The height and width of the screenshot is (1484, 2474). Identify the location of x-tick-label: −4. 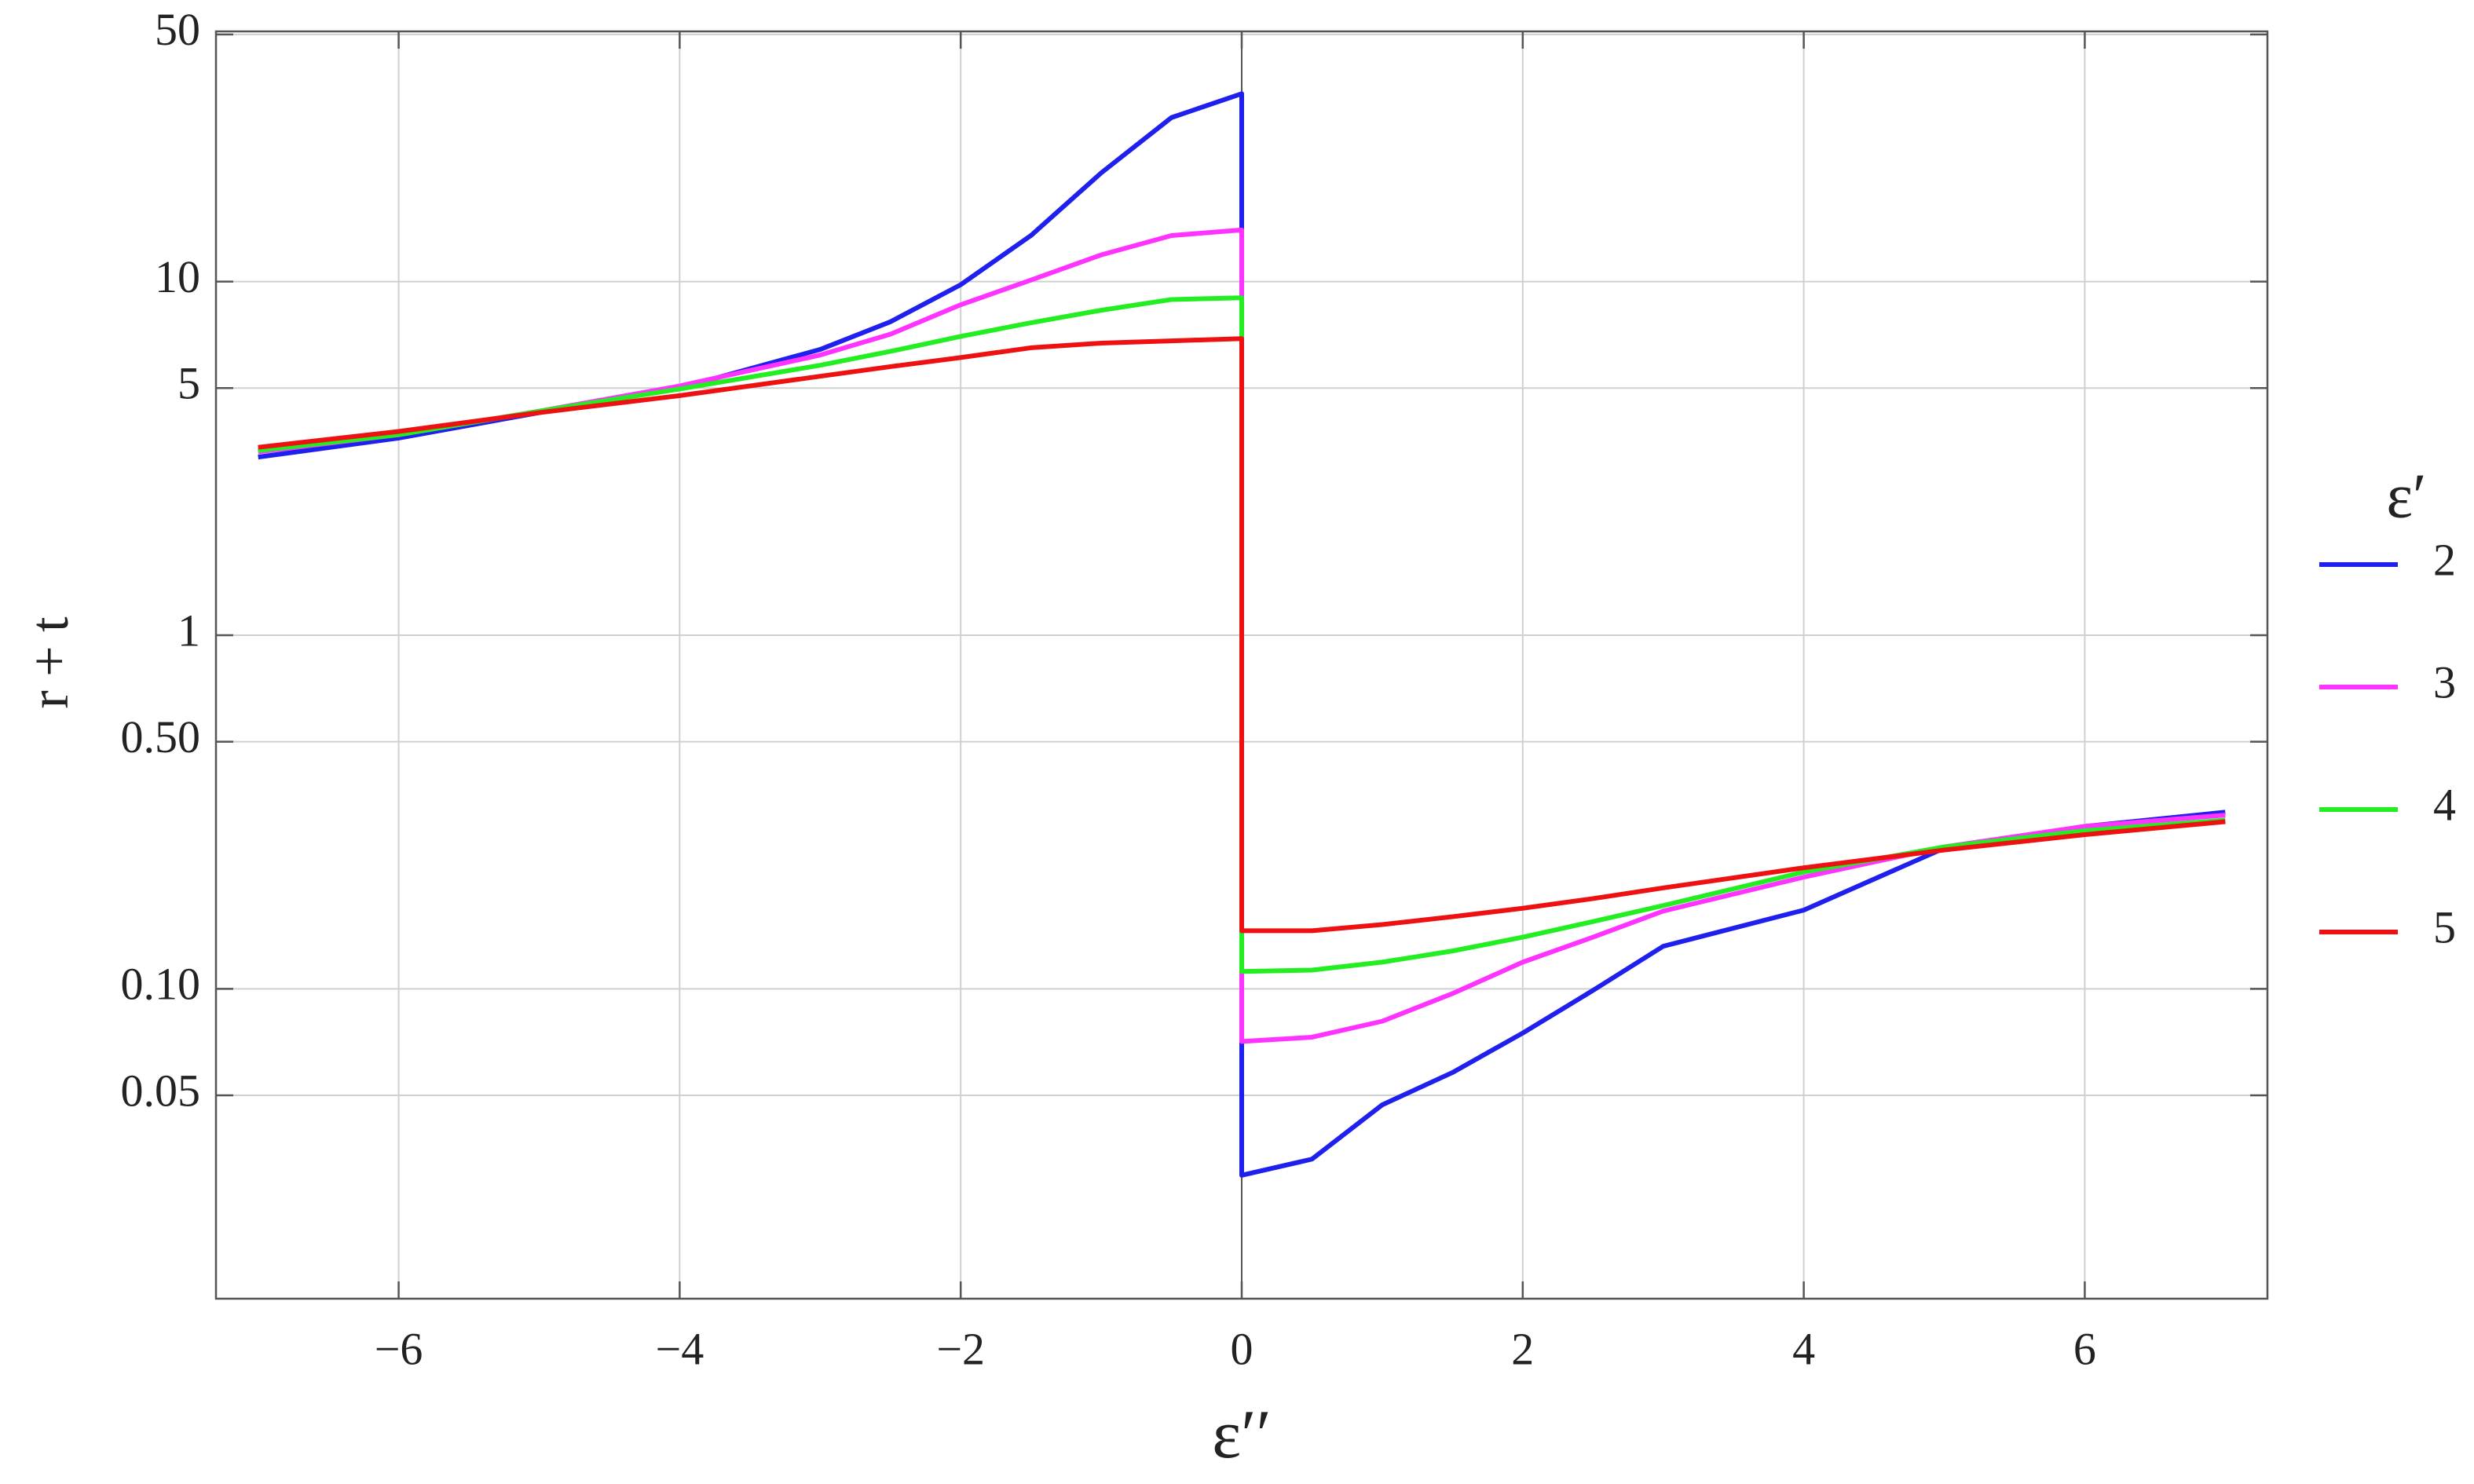
(681, 1348).